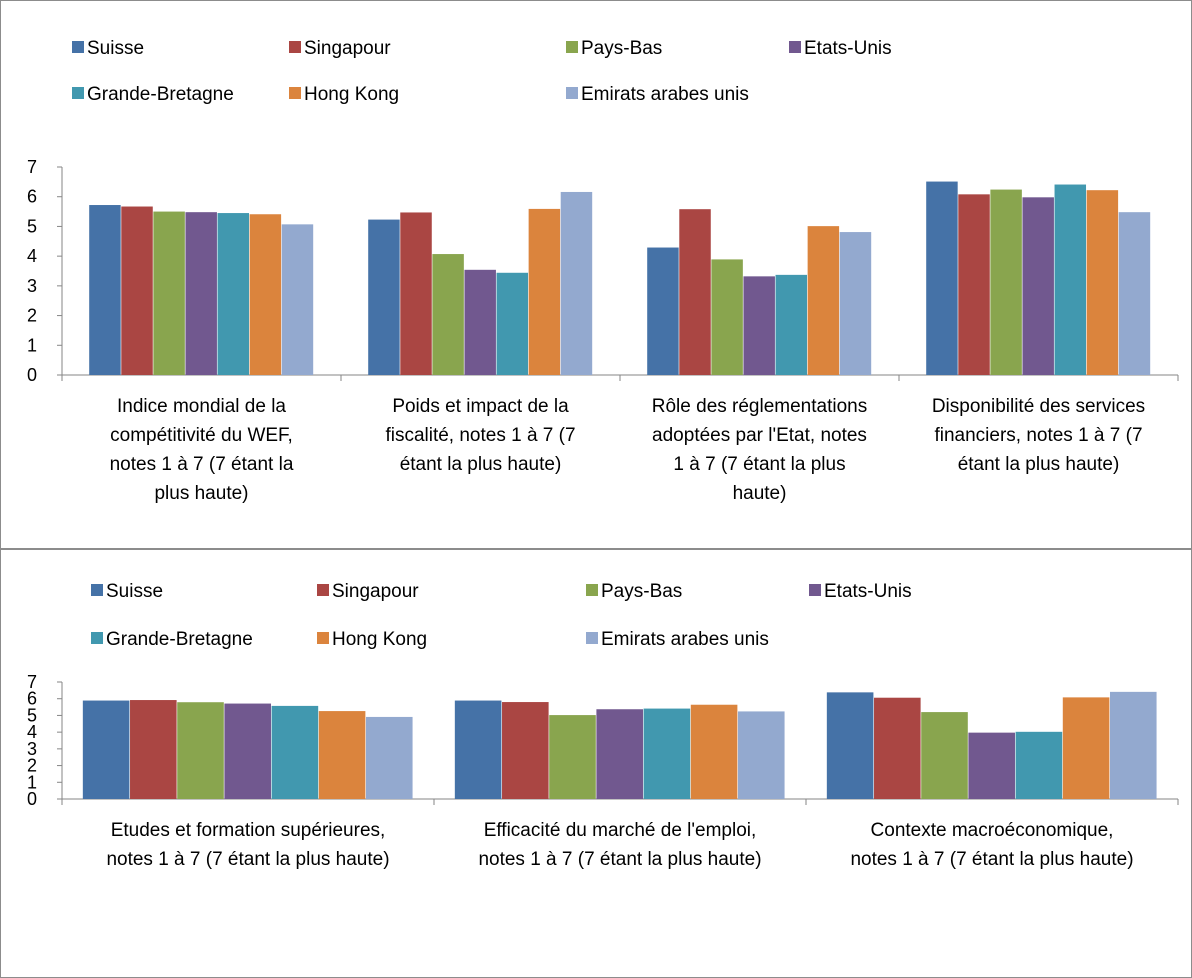 The image size is (1192, 978). Describe the element at coordinates (105, 290) in the screenshot. I see `bar-suisse: Suisse: 5.72` at that location.